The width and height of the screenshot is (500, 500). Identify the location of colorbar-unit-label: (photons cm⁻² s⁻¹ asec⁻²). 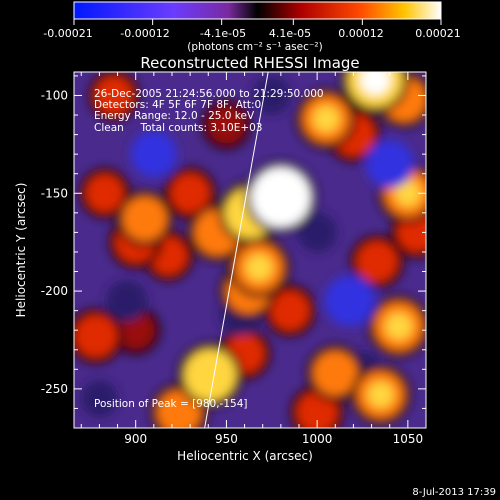
(254, 47).